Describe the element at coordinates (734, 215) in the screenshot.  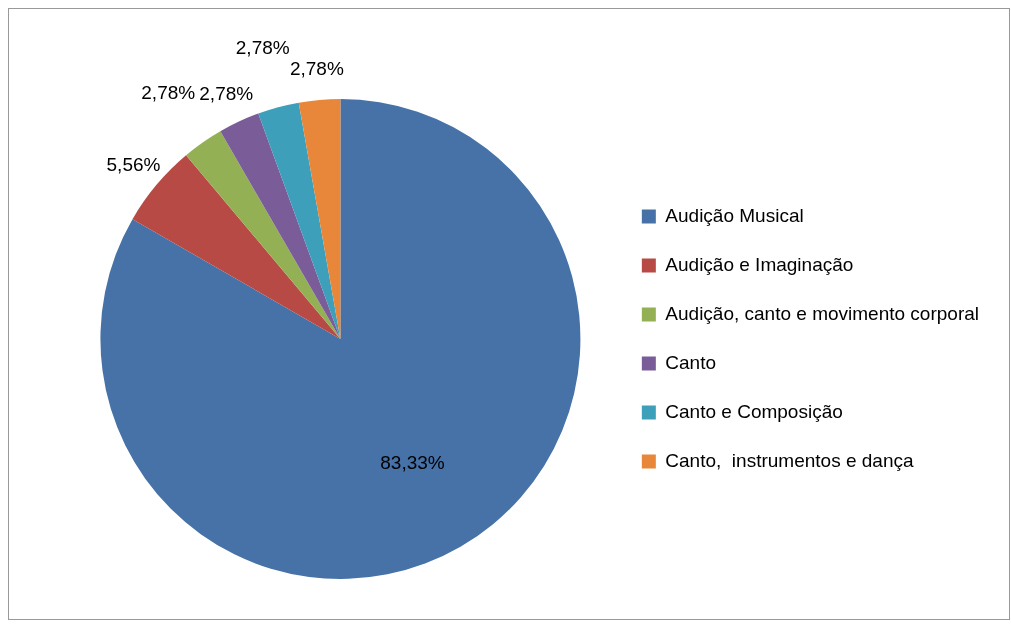
I see `legend-label: Audição Musical` at that location.